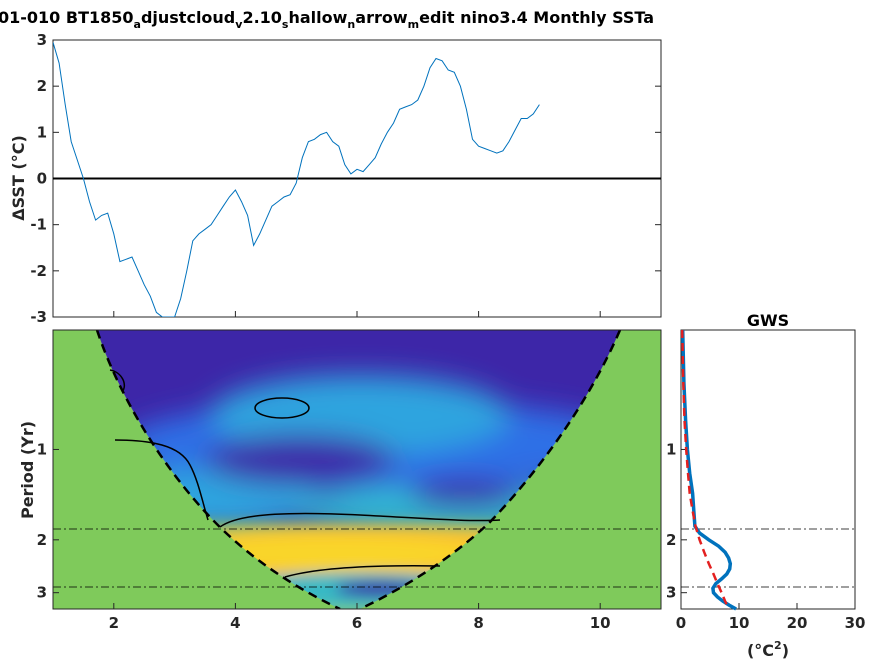  What do you see at coordinates (681, 623) in the screenshot?
I see `xtick-label: 0` at bounding box center [681, 623].